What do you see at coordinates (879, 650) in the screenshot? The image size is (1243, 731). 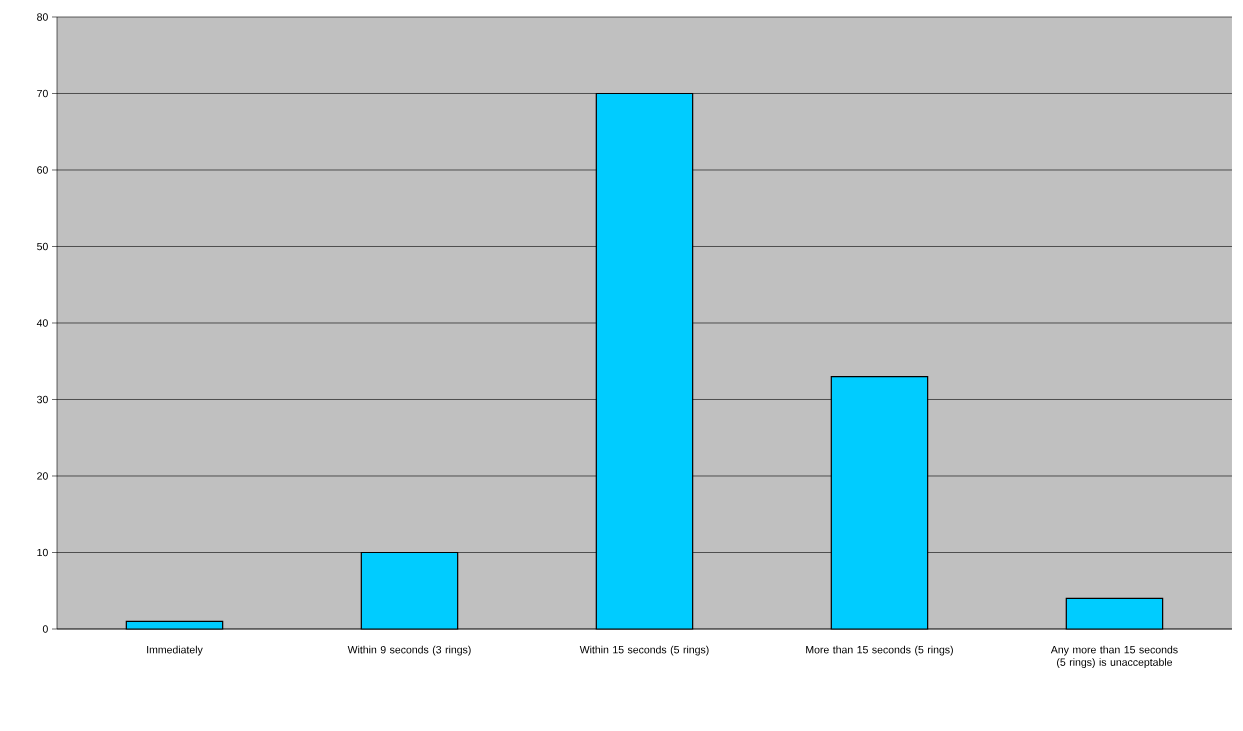 I see `x-tick-label: More than 15 seconds (5 rings)` at bounding box center [879, 650].